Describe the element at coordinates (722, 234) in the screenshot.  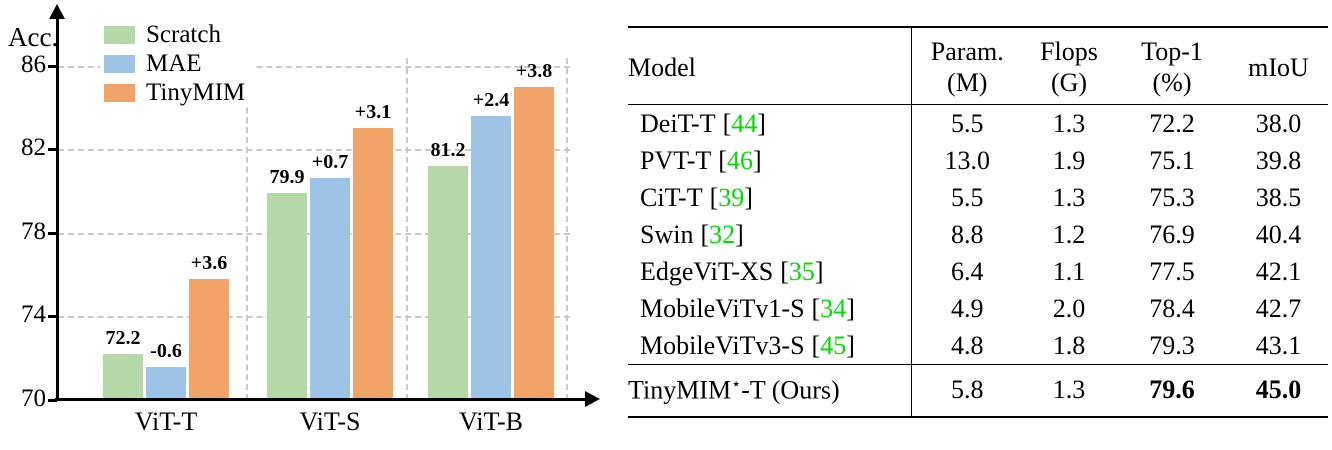
I see `citation-number: 32` at that location.